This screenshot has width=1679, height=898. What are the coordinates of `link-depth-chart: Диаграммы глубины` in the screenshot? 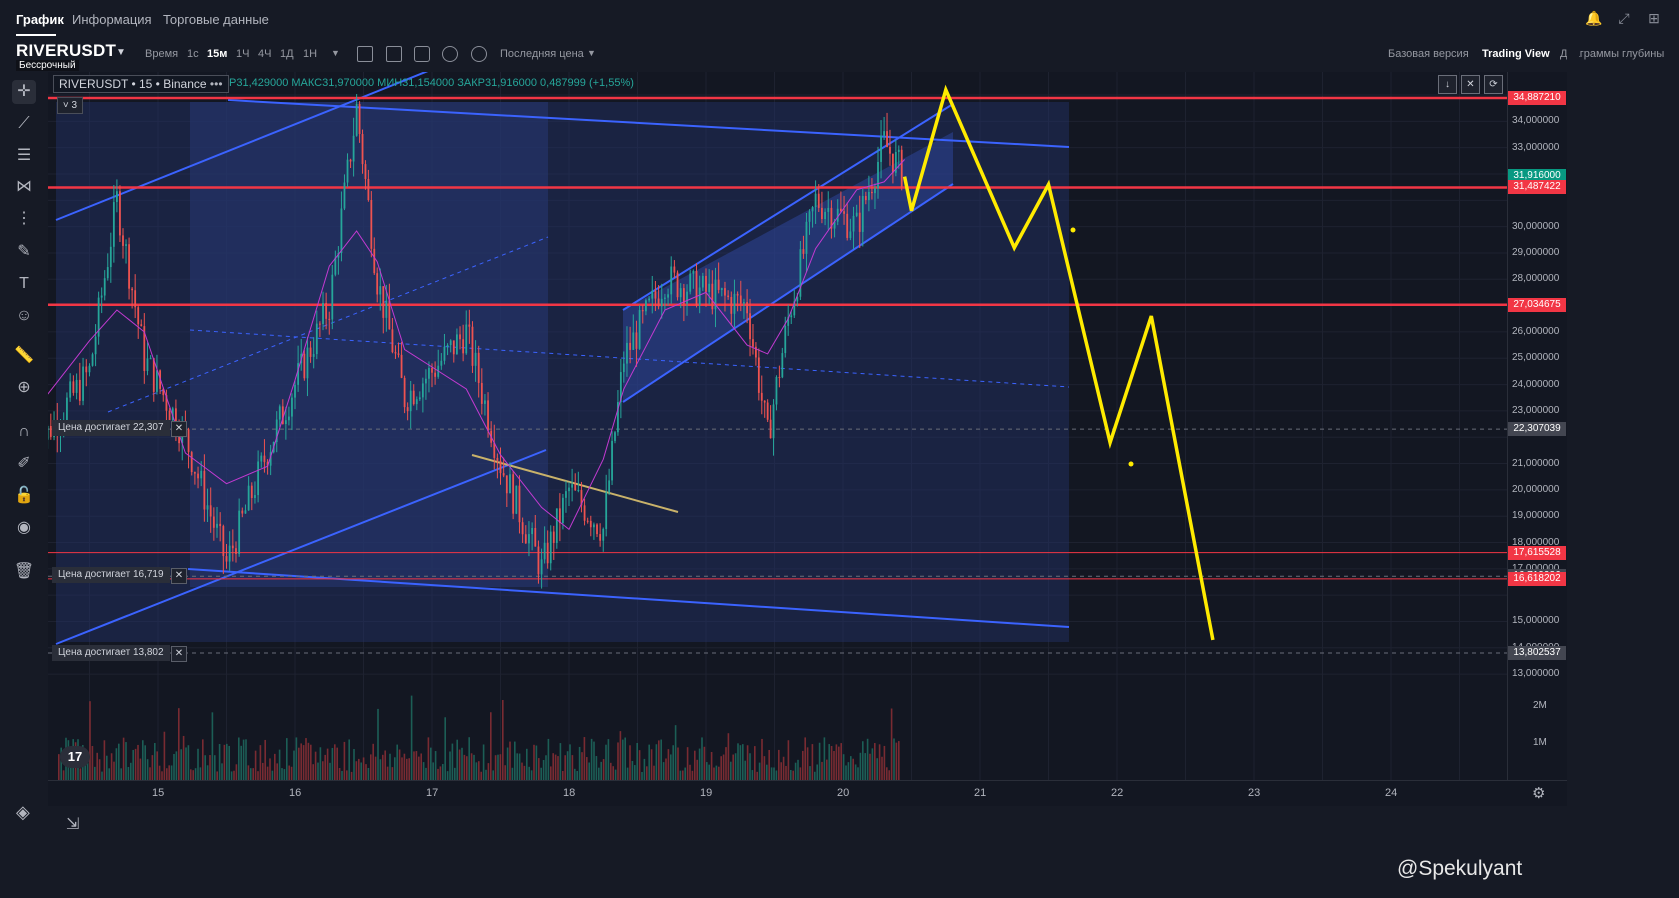 It's located at (1612, 54).